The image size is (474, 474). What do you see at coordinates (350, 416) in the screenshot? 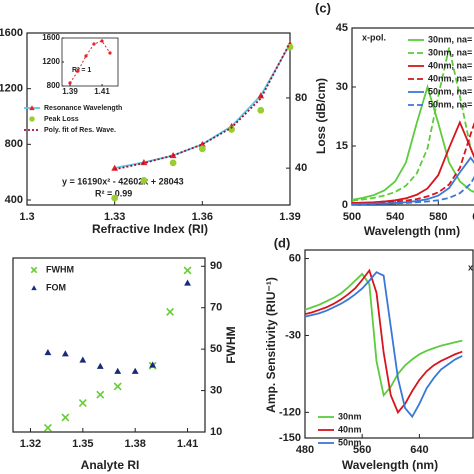
I see `legend-label: 30nm` at bounding box center [350, 416].